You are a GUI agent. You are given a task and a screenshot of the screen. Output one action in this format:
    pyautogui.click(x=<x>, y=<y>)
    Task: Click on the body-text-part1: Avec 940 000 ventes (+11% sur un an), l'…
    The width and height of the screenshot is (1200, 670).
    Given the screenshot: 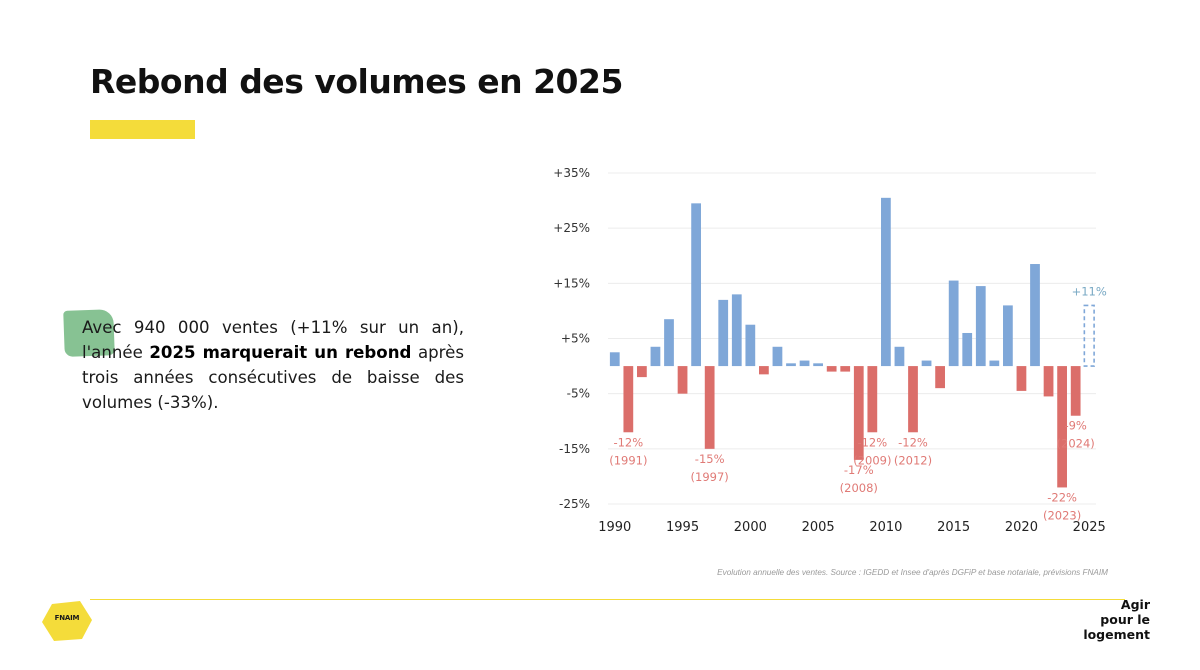 What is the action you would take?
    pyautogui.click(x=273, y=340)
    